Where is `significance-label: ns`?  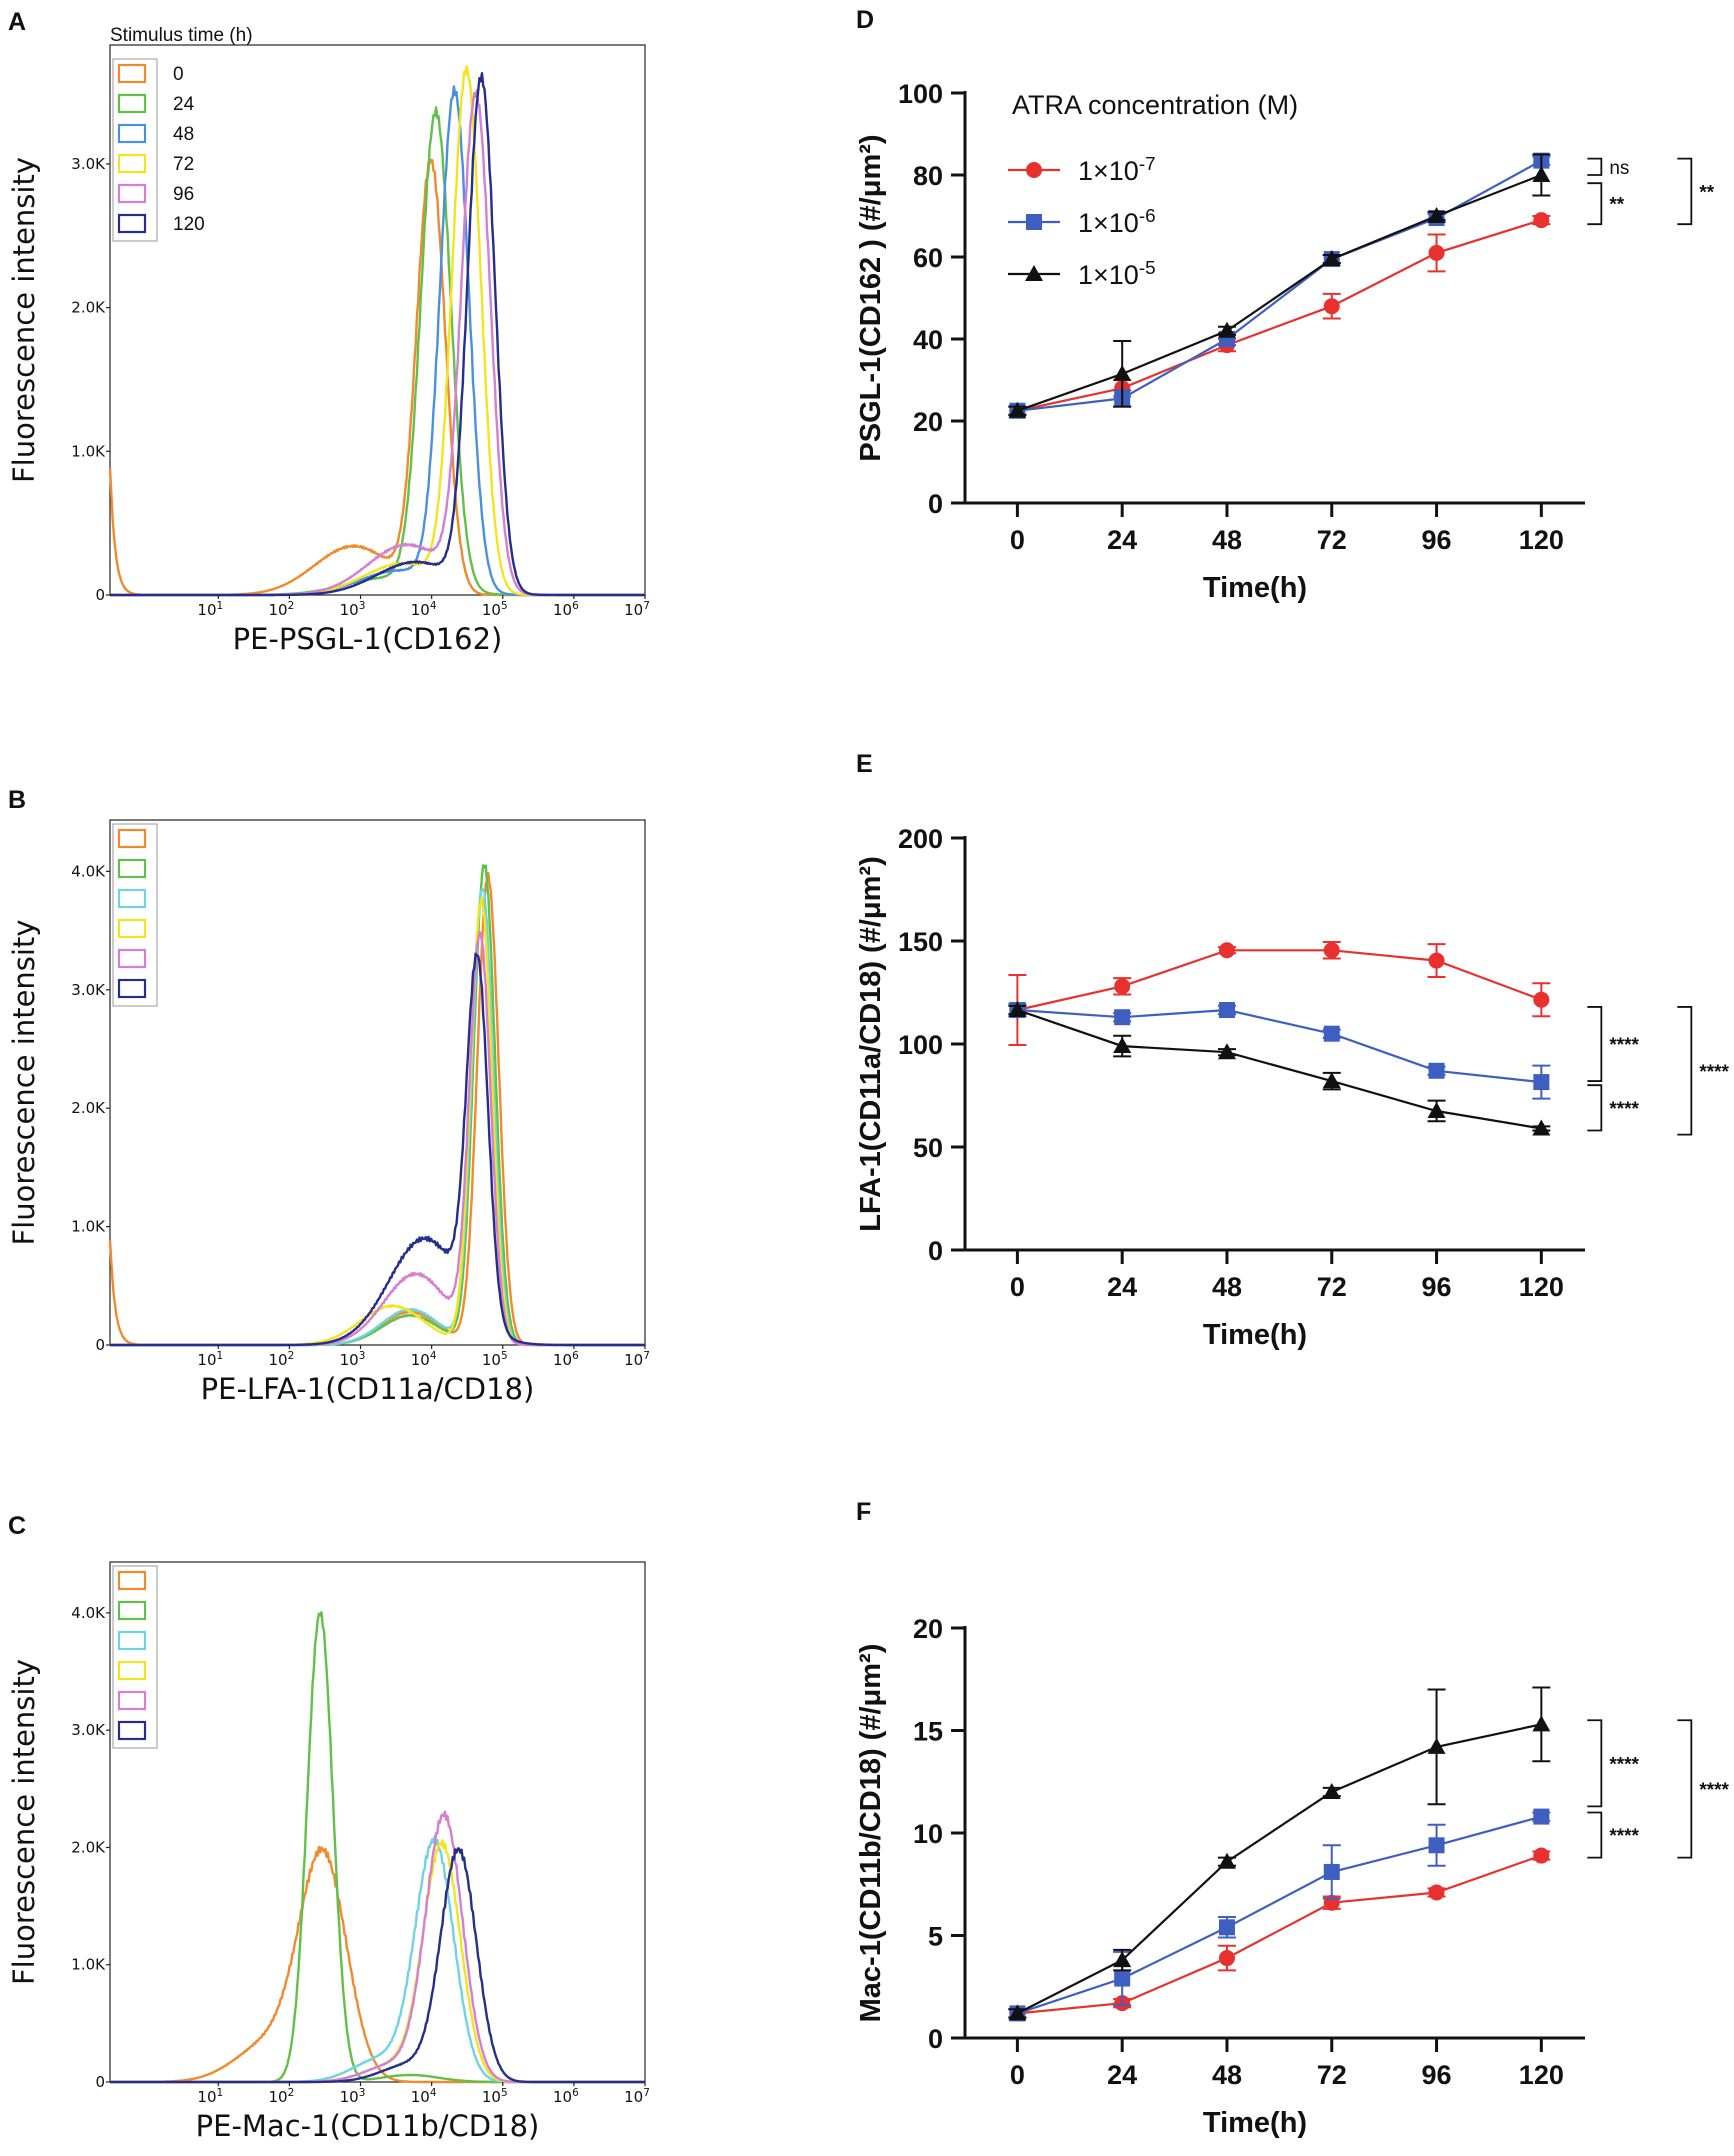 significance-label: ns is located at coordinates (1619, 168).